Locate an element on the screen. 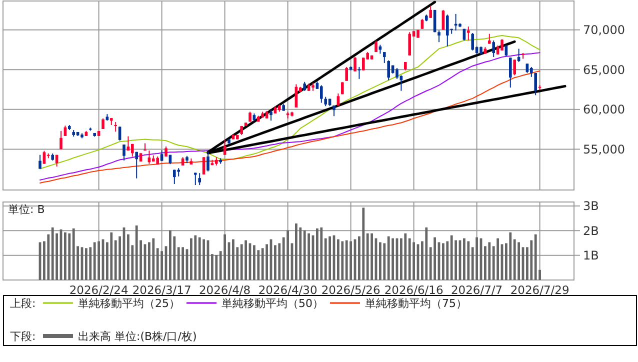 The image size is (638, 362). x-tick-label: 2026/4/30 is located at coordinates (288, 290).